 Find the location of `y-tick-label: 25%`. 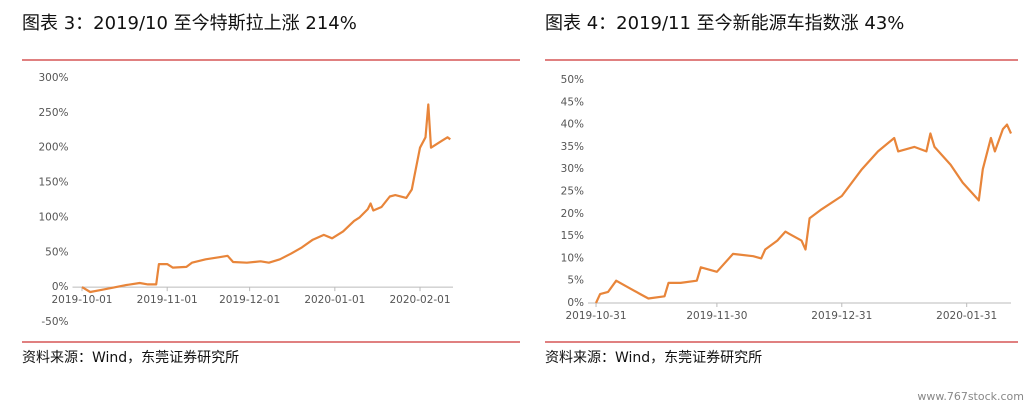

y-tick-label: 25% is located at coordinates (572, 192).